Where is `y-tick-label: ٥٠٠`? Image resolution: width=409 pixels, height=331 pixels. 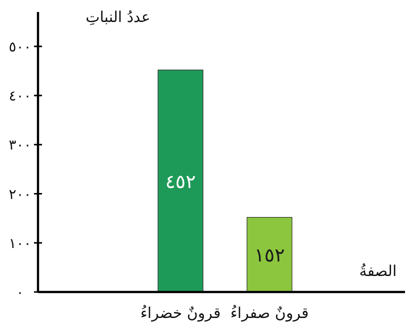
y-tick-label: ٥٠٠ is located at coordinates (20, 47).